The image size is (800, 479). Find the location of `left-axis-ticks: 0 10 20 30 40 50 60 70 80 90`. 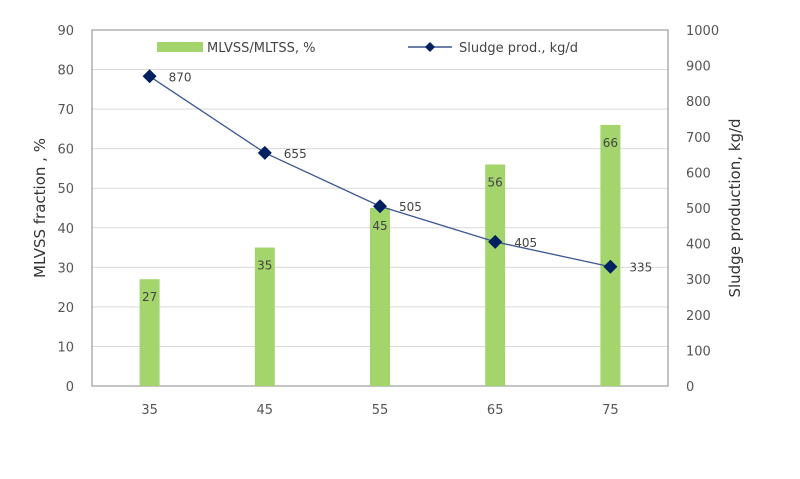

left-axis-ticks: 0 10 20 30 40 50 60 70 80 90 is located at coordinates (65, 209).